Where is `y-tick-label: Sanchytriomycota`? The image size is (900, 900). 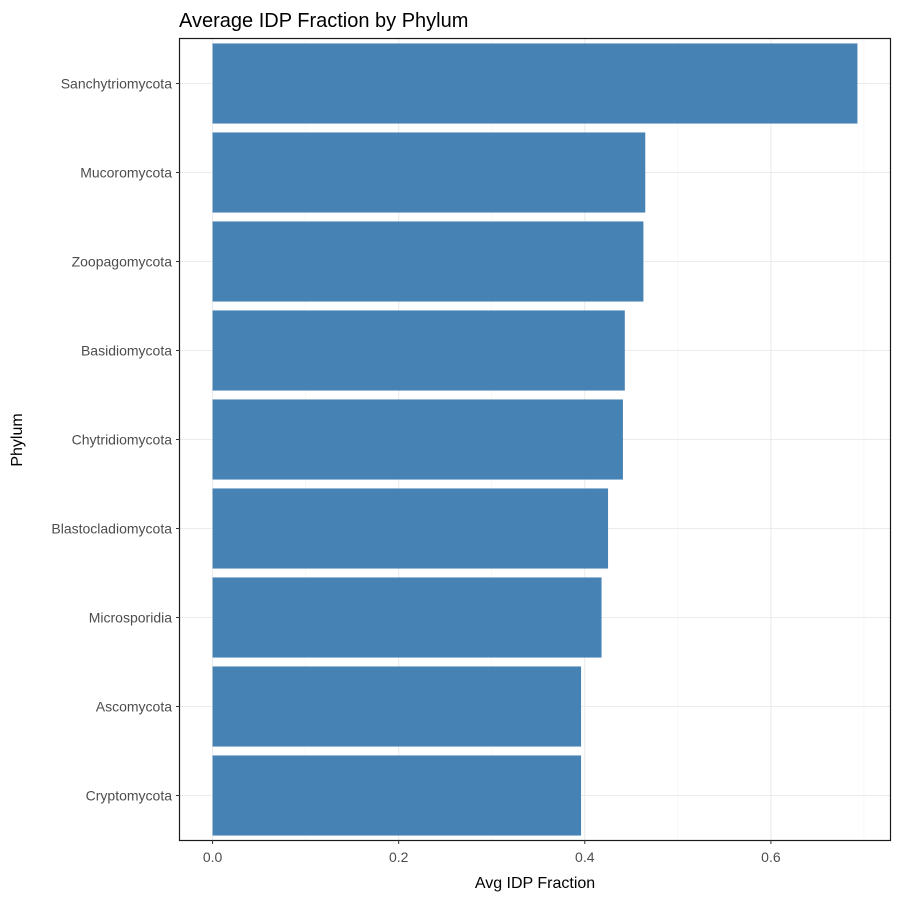
y-tick-label: Sanchytriomycota is located at coordinates (116, 84).